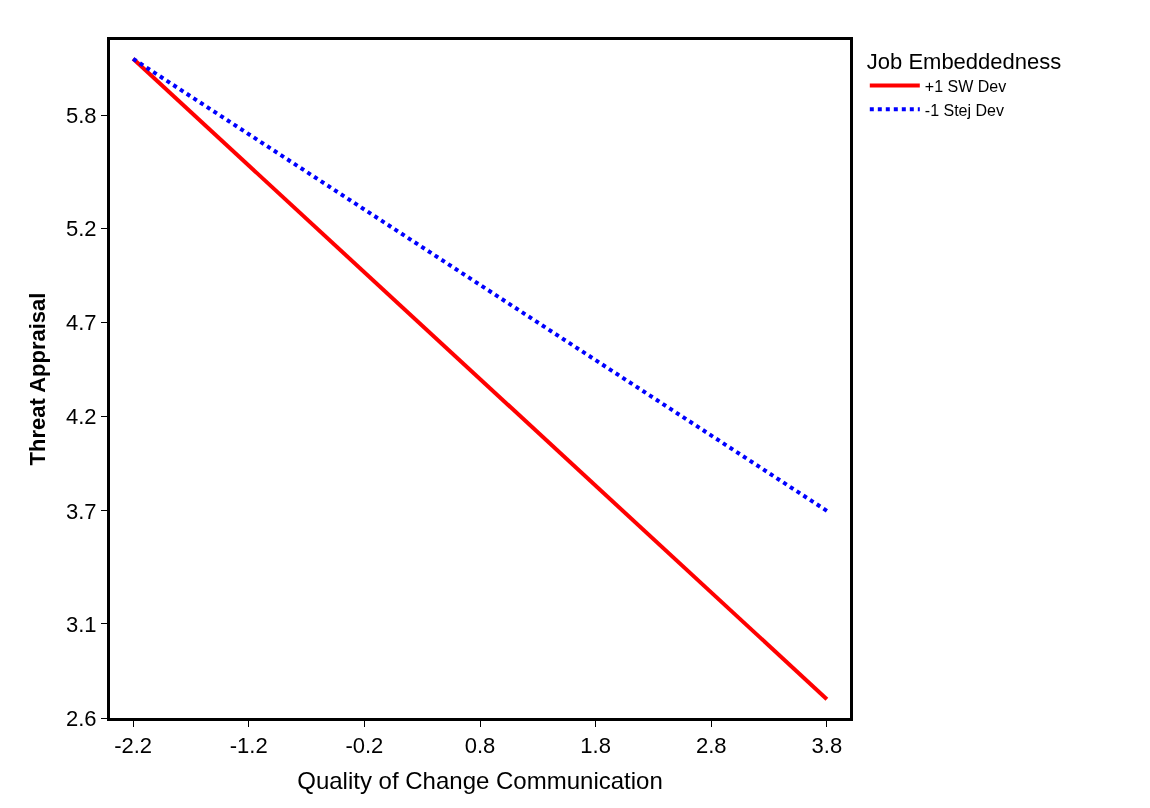  I want to click on x-tick-label: -2.2, so click(133, 746).